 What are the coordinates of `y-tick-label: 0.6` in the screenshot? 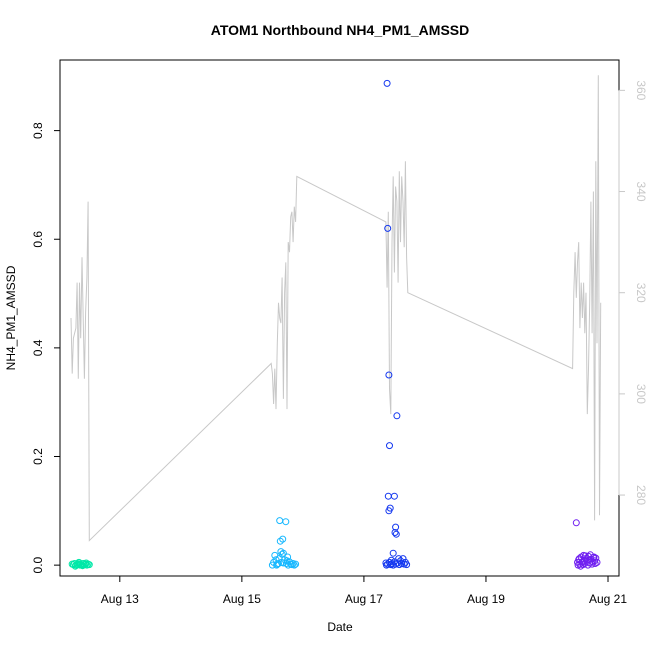 It's located at (38, 239).